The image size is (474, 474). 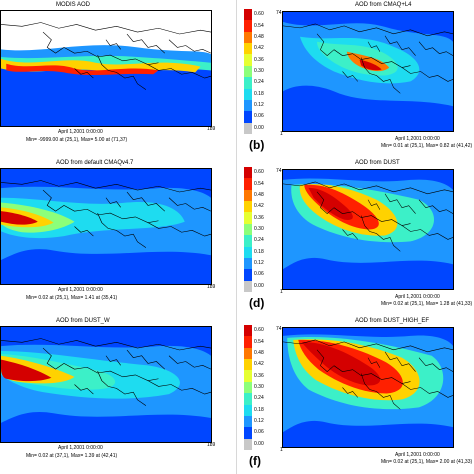 What do you see at coordinates (259, 25) in the screenshot?
I see `colorbar-tick-label: 0.54` at bounding box center [259, 25].